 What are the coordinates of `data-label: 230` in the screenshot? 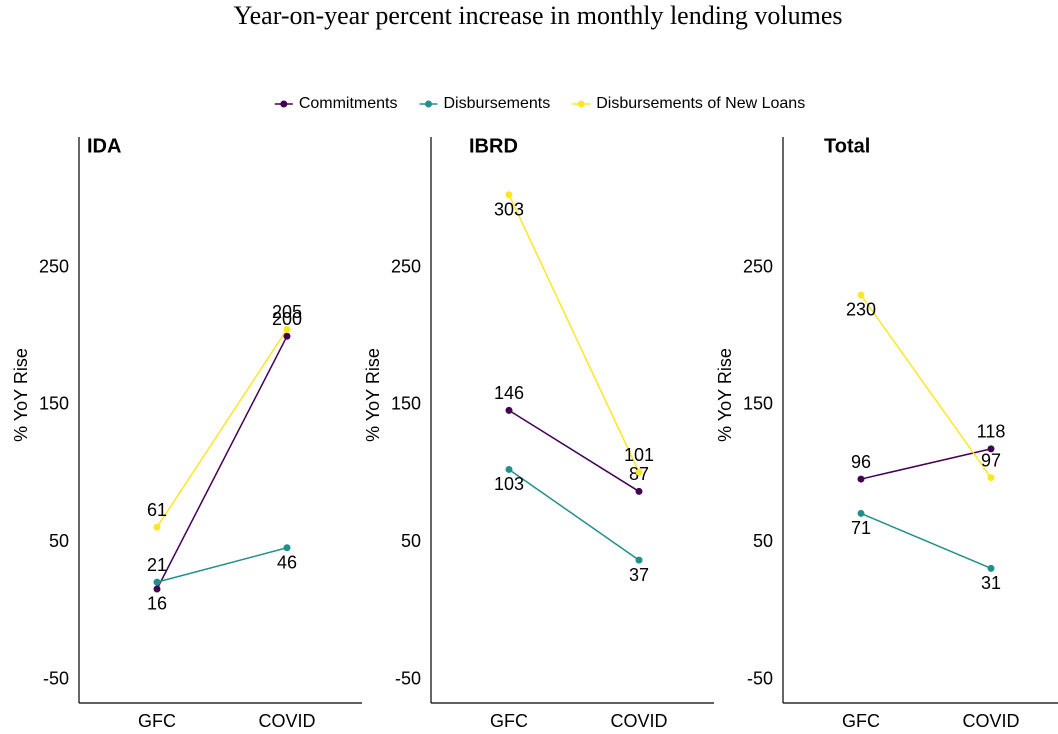 It's located at (861, 310).